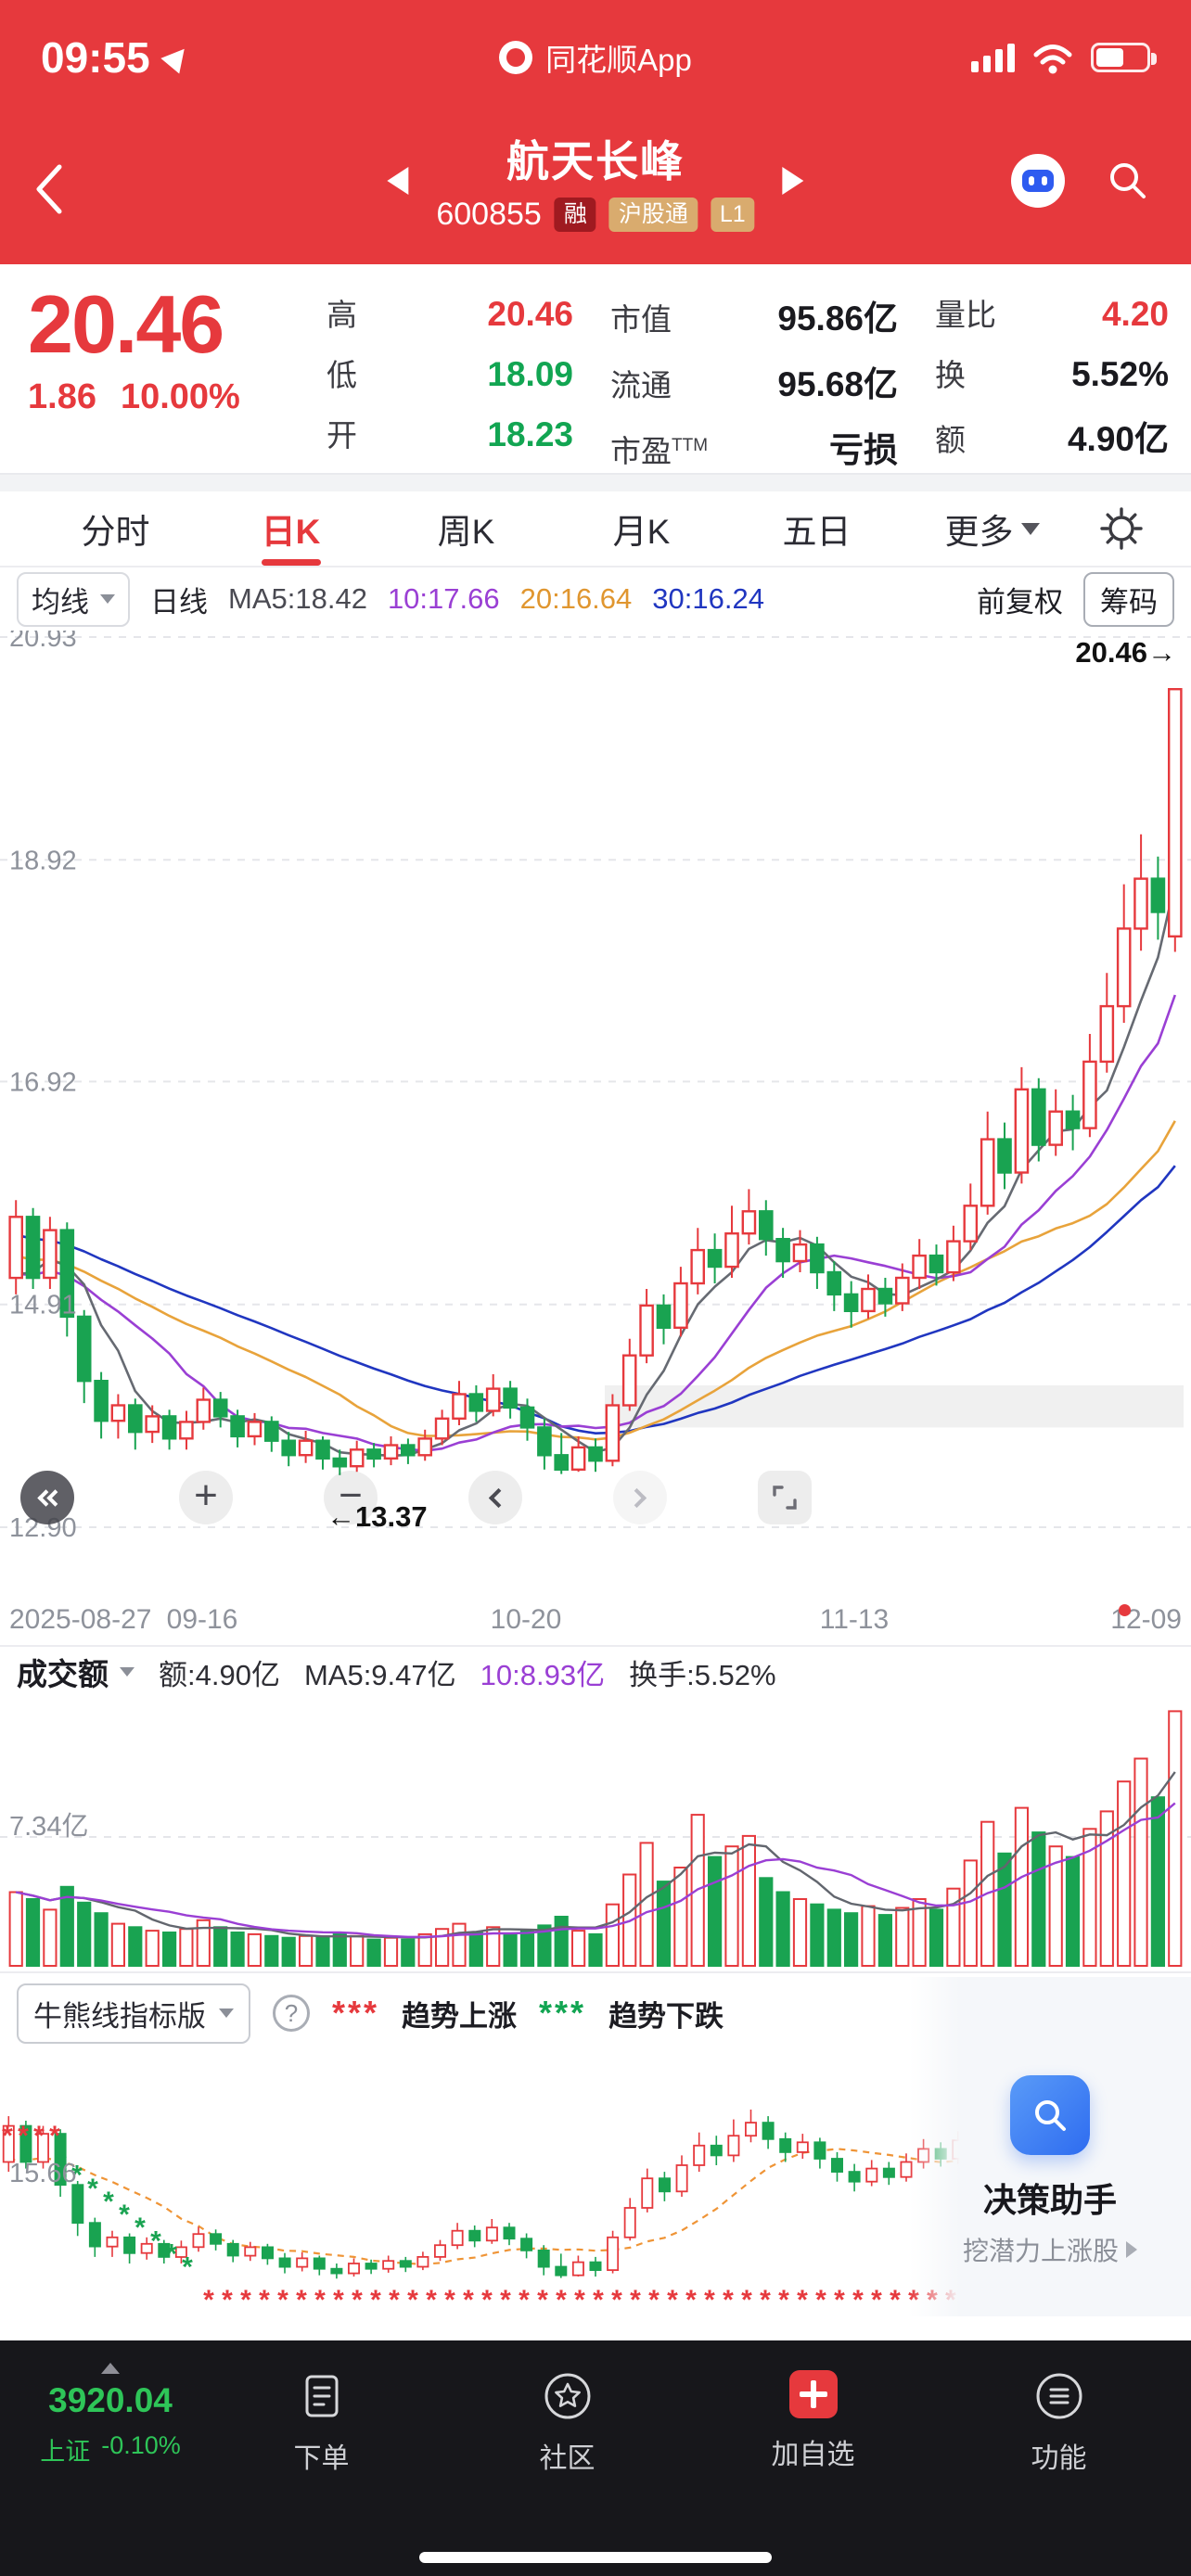 The image size is (1191, 2576). Describe the element at coordinates (1128, 181) in the screenshot. I see `search-icon` at that location.